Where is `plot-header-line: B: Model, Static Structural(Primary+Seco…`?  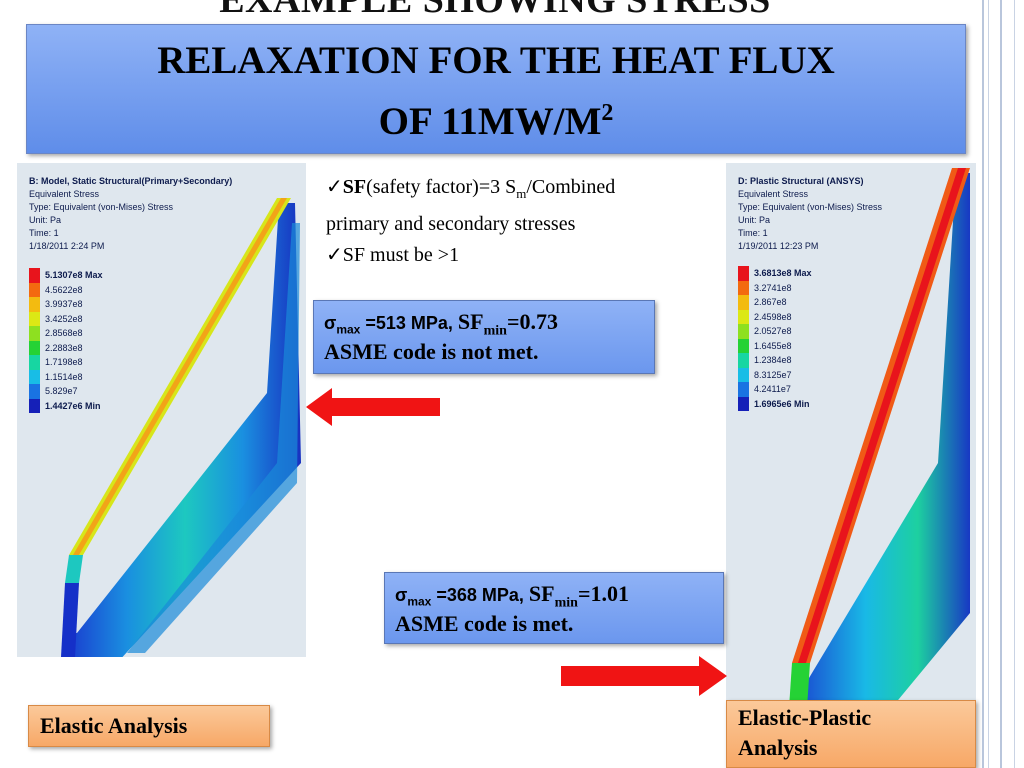
plot-header-line: B: Model, Static Structural(Primary+Seco… is located at coordinates (131, 181).